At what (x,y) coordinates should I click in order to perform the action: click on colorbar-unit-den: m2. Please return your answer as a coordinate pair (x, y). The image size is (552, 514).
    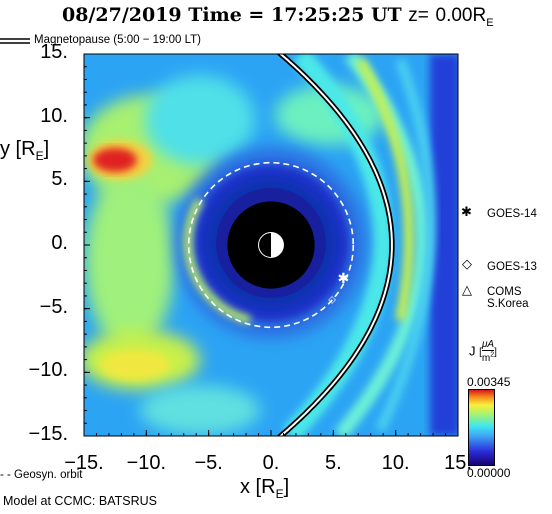
    Looking at the image, I should click on (488, 358).